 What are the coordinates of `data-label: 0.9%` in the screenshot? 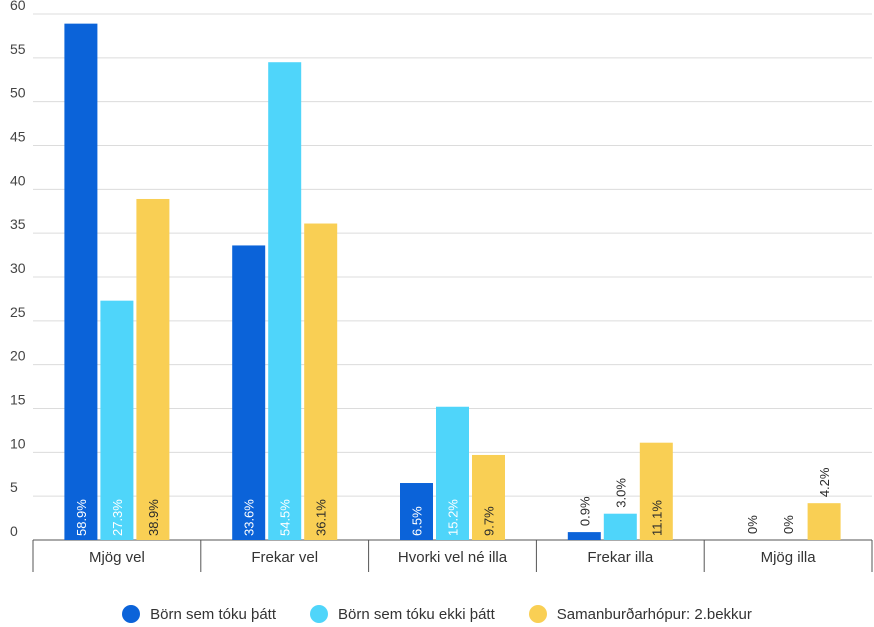 It's located at (584, 511).